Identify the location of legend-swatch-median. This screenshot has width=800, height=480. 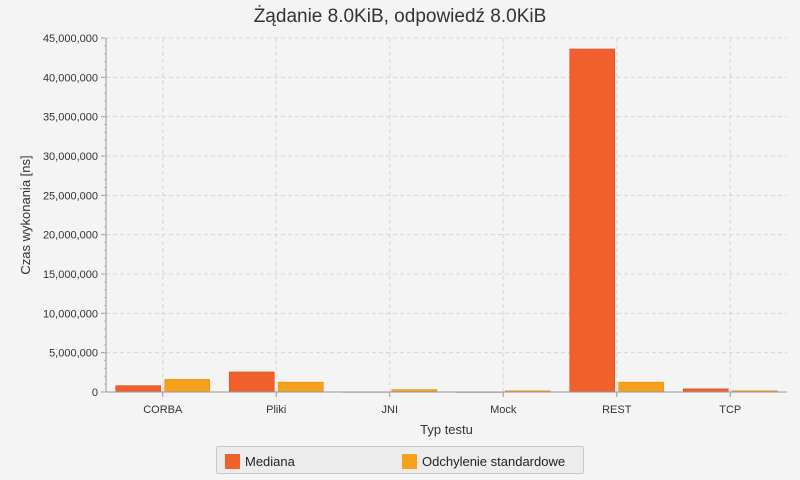
(232, 461).